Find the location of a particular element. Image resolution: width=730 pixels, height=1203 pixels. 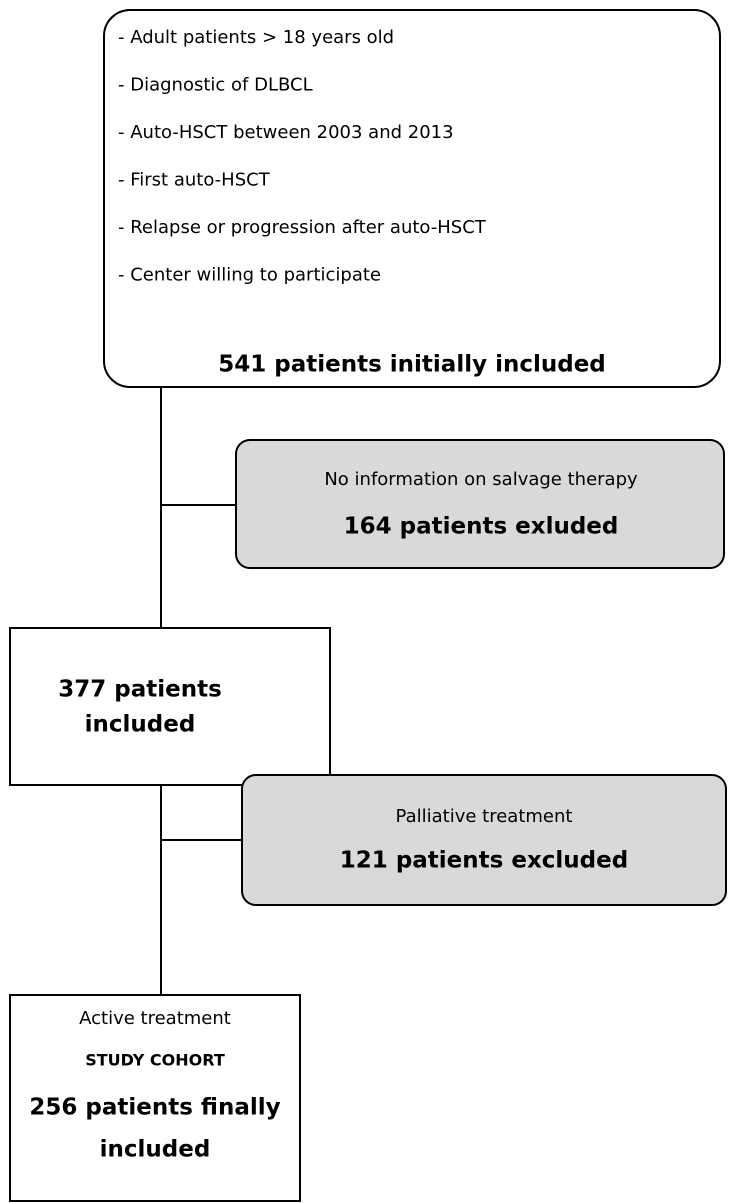

cohort-box is located at coordinates (155, 1098).